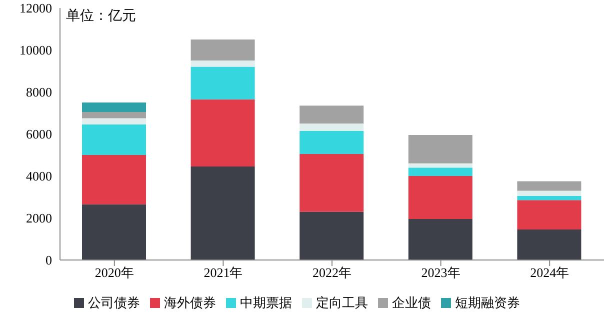  Describe the element at coordinates (36, 50) in the screenshot. I see `y-tick-label: 10000` at that location.